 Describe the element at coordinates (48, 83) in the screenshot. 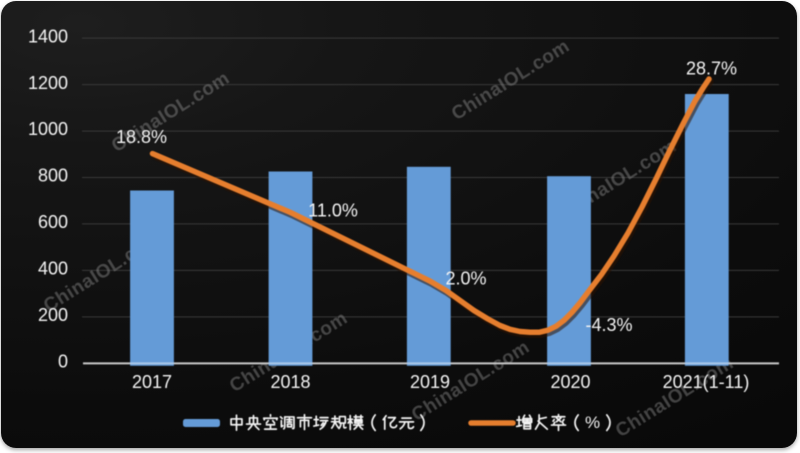

I see `svg-text: 1200` at that location.